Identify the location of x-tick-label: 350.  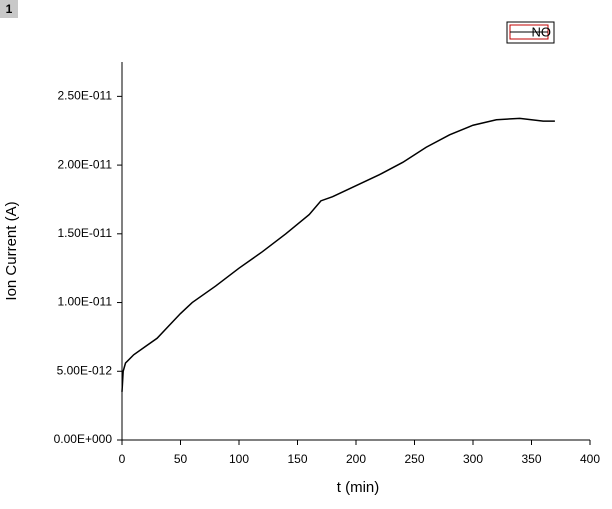
(531, 459).